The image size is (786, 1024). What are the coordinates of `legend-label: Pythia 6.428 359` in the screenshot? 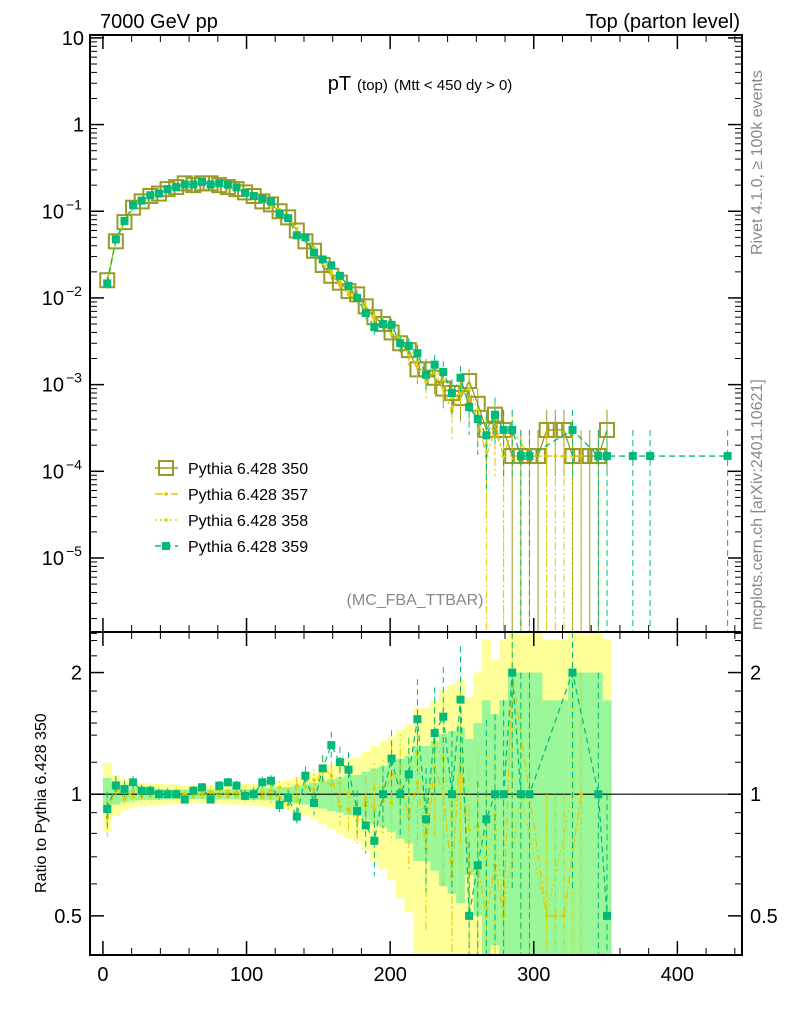 It's located at (248, 547).